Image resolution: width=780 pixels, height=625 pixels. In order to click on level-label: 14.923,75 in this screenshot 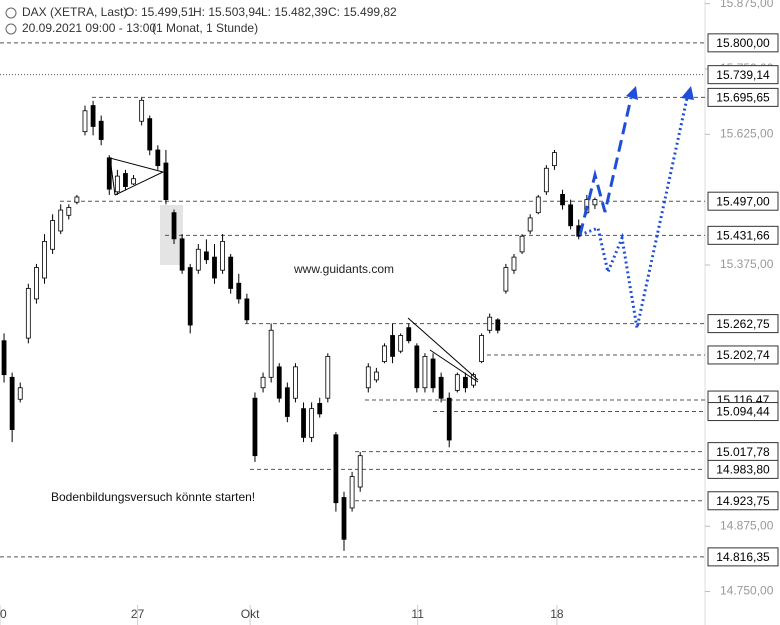, I will do `click(743, 501)`.